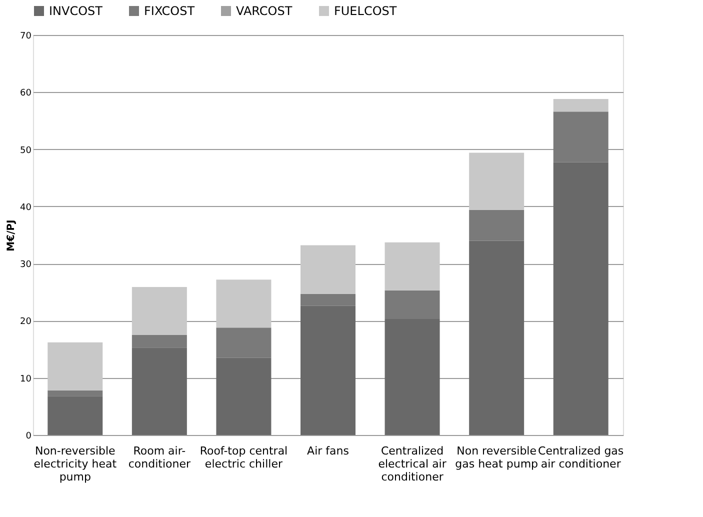 The height and width of the screenshot is (517, 703). What do you see at coordinates (26, 151) in the screenshot?
I see `y-tick-label: 50` at bounding box center [26, 151].